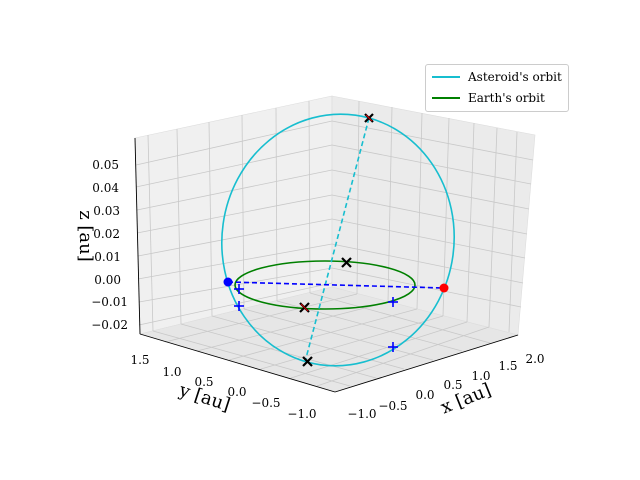 Image resolution: width=640 pixels, height=480 pixels. Describe the element at coordinates (85, 236) in the screenshot. I see `z-axis-label: z [au]` at that location.